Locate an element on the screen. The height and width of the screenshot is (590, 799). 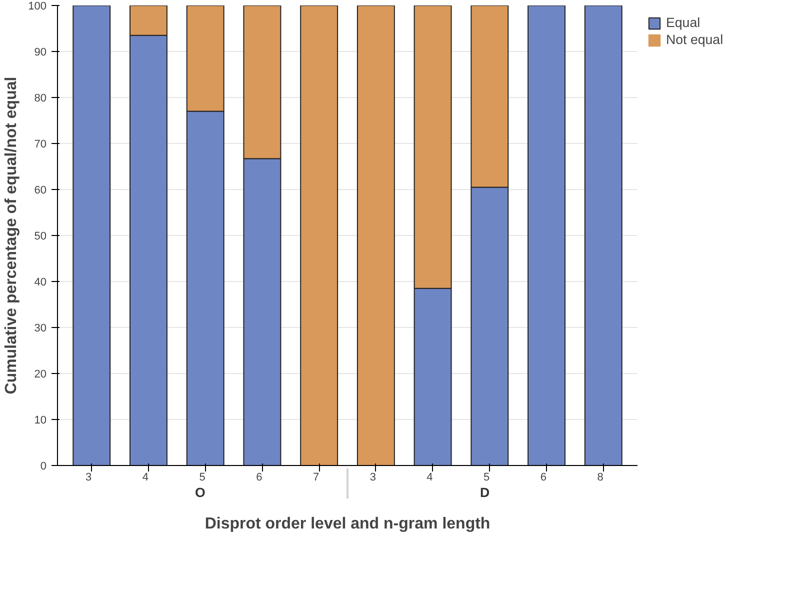
y-tick-label: 60 is located at coordinates (40, 190).